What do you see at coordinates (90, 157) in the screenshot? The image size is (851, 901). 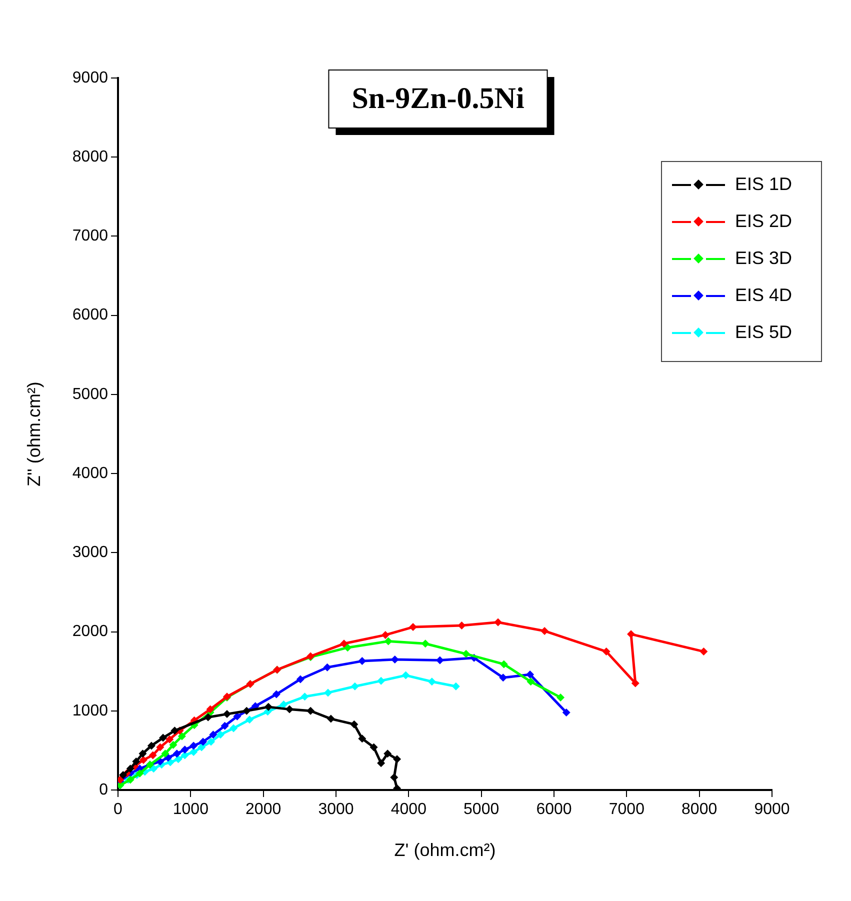 I see `y-tick-label: 8000` at bounding box center [90, 157].